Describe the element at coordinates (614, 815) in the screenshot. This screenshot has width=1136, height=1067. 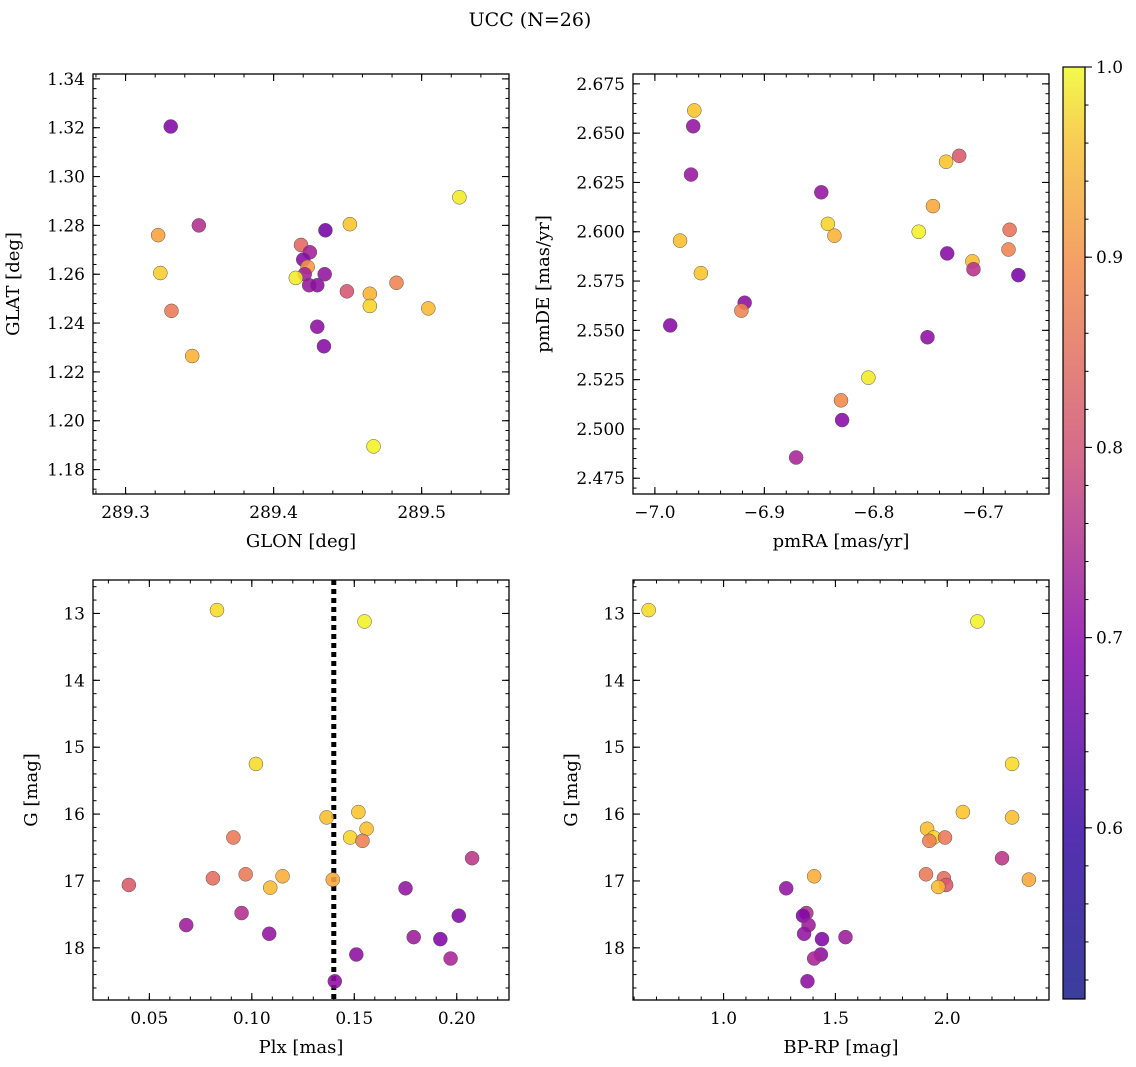
I see `y-tick-label: 16` at that location.